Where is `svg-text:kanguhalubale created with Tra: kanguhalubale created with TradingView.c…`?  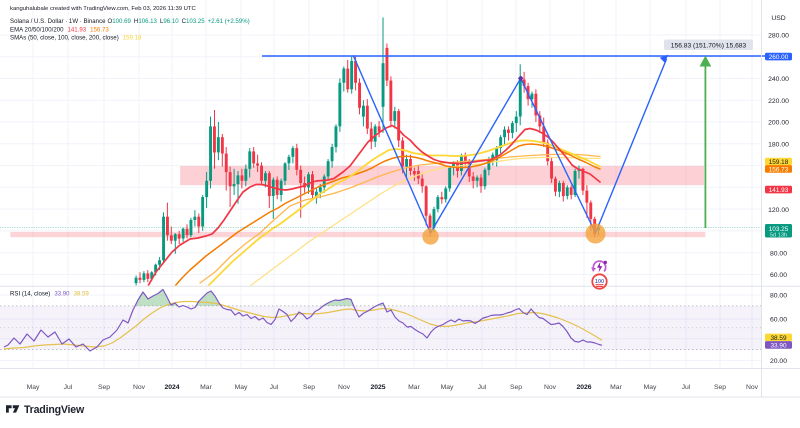 svg-text:kanguhalubale created with Tra: kanguhalubale created with TradingView.c… is located at coordinates (103, 9).